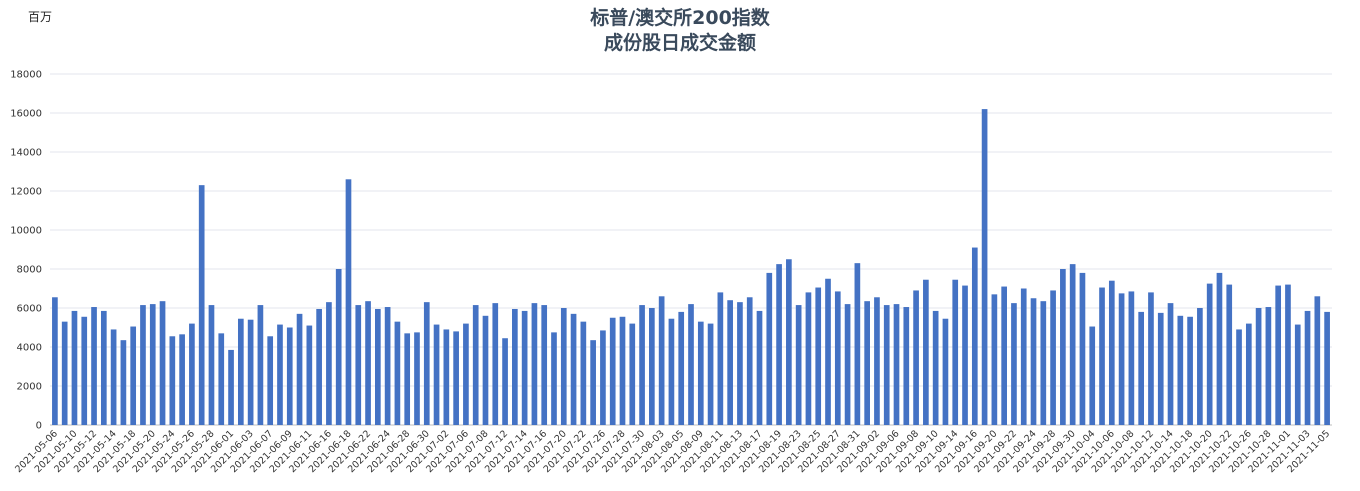 The image size is (1360, 491). I want to click on y-tick-label: 14000, so click(26, 153).